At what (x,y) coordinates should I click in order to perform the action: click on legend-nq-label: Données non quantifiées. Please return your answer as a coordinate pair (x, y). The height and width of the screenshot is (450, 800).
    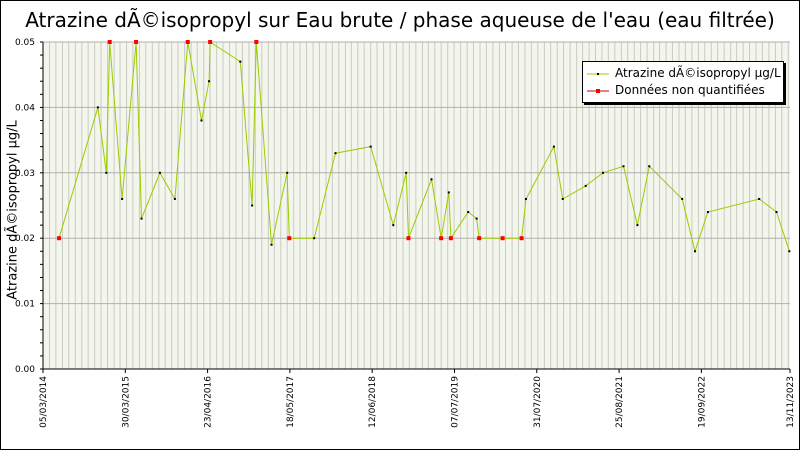
    Looking at the image, I should click on (690, 90).